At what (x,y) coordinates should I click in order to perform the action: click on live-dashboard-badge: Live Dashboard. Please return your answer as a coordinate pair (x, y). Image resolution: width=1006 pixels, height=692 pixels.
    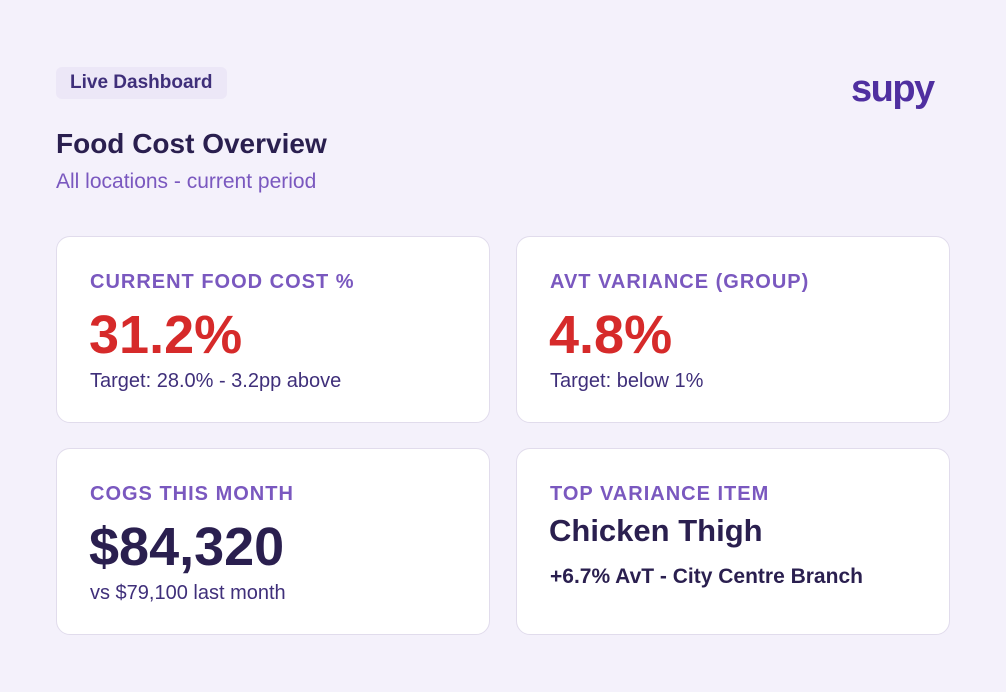
    Looking at the image, I should click on (141, 83).